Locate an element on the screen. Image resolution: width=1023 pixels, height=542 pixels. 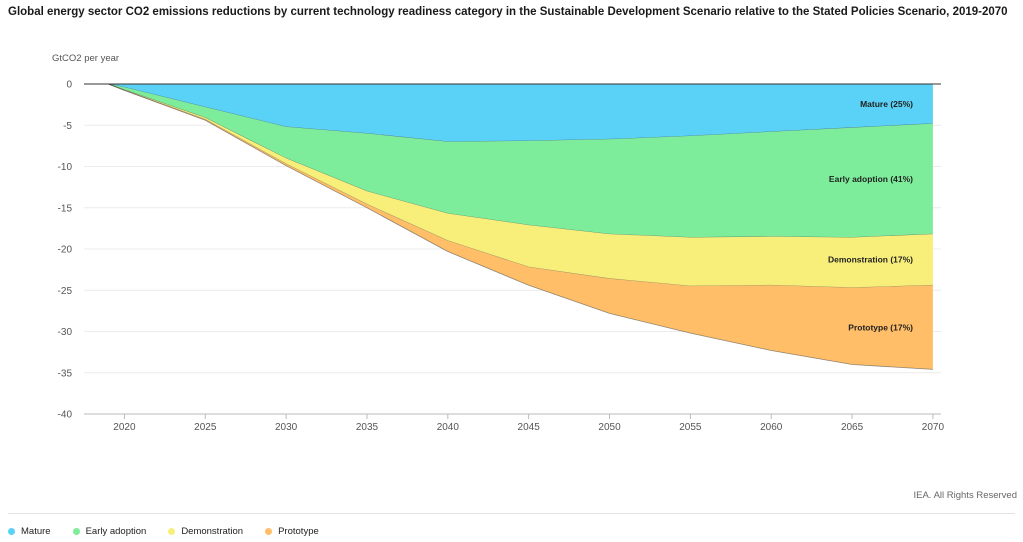
legend-item-mature: Mature is located at coordinates (29, 531).